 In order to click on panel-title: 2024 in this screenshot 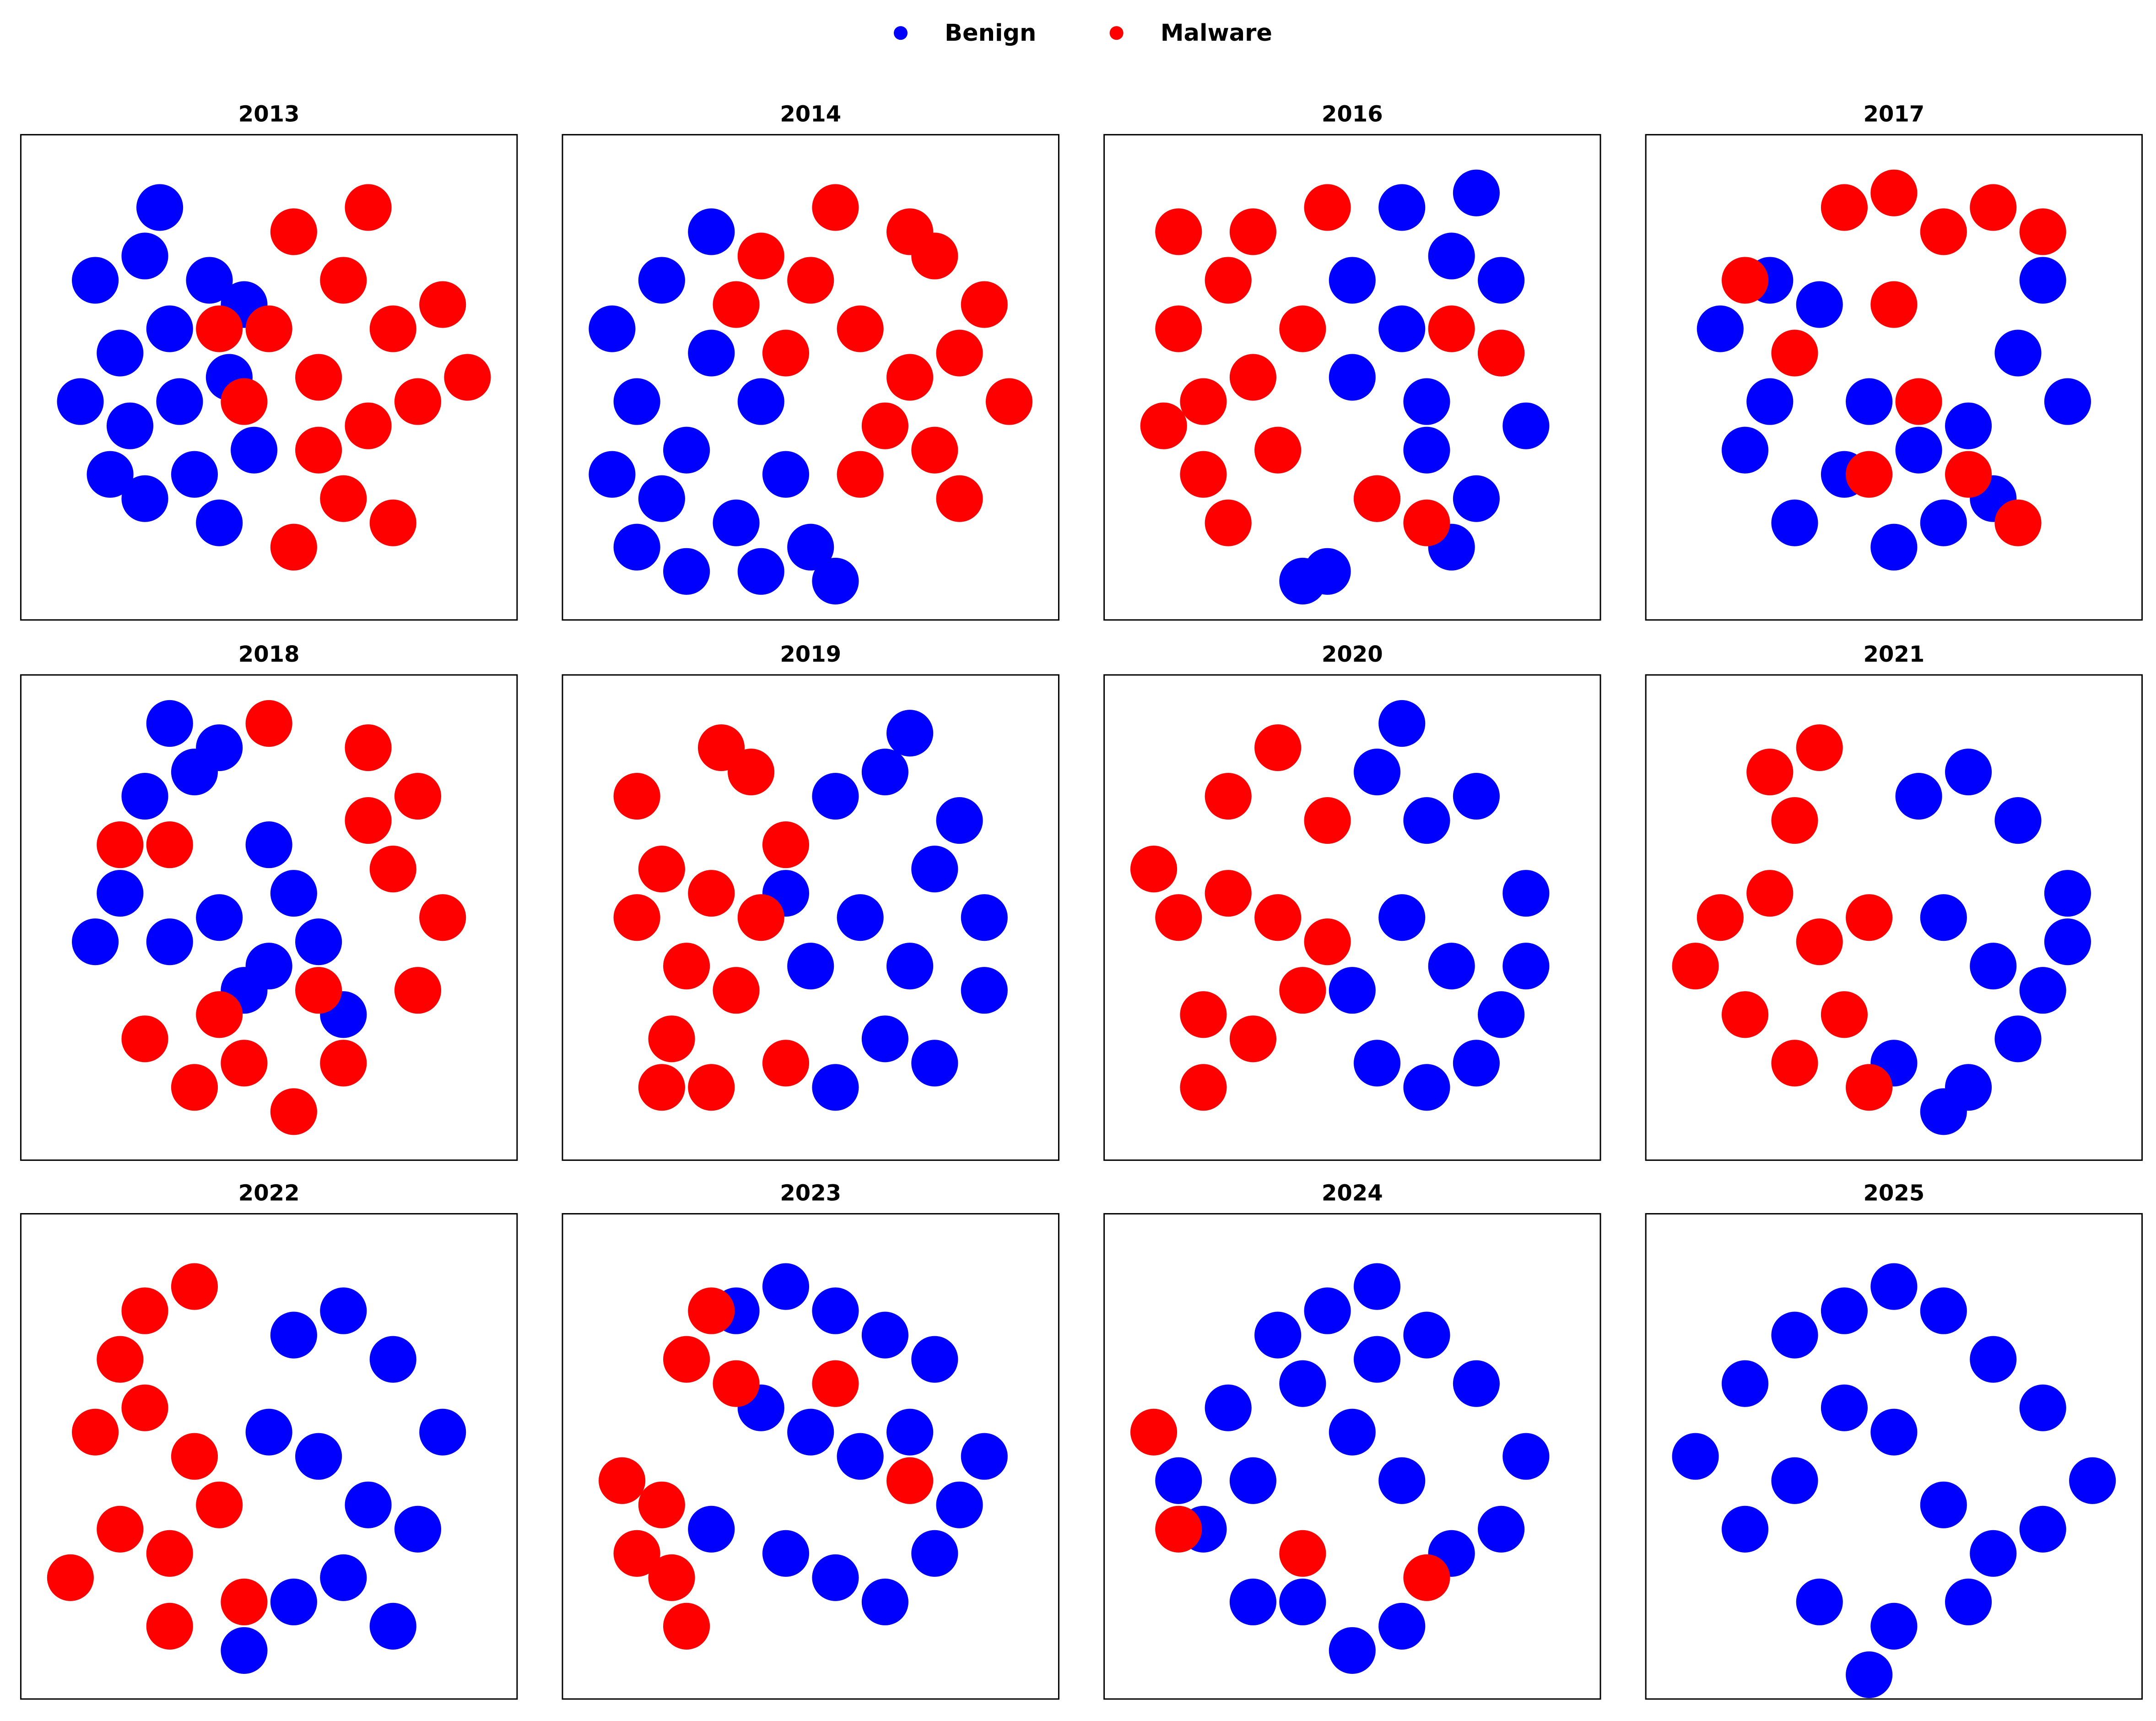, I will do `click(1352, 1193)`.